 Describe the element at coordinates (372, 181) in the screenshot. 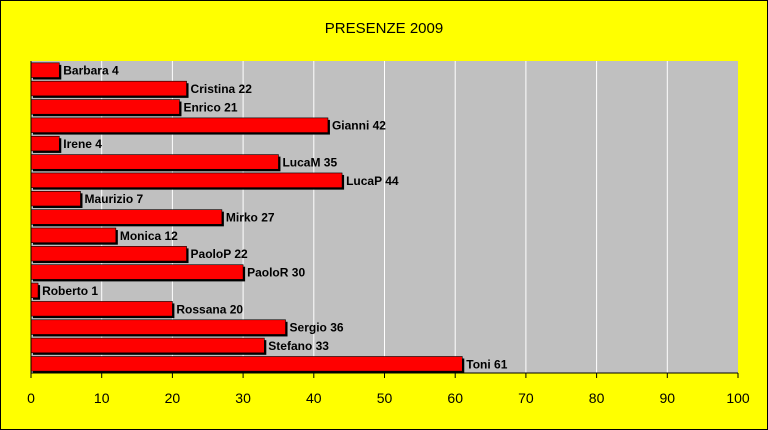

I see `bar-data-label: LucaP 44` at that location.